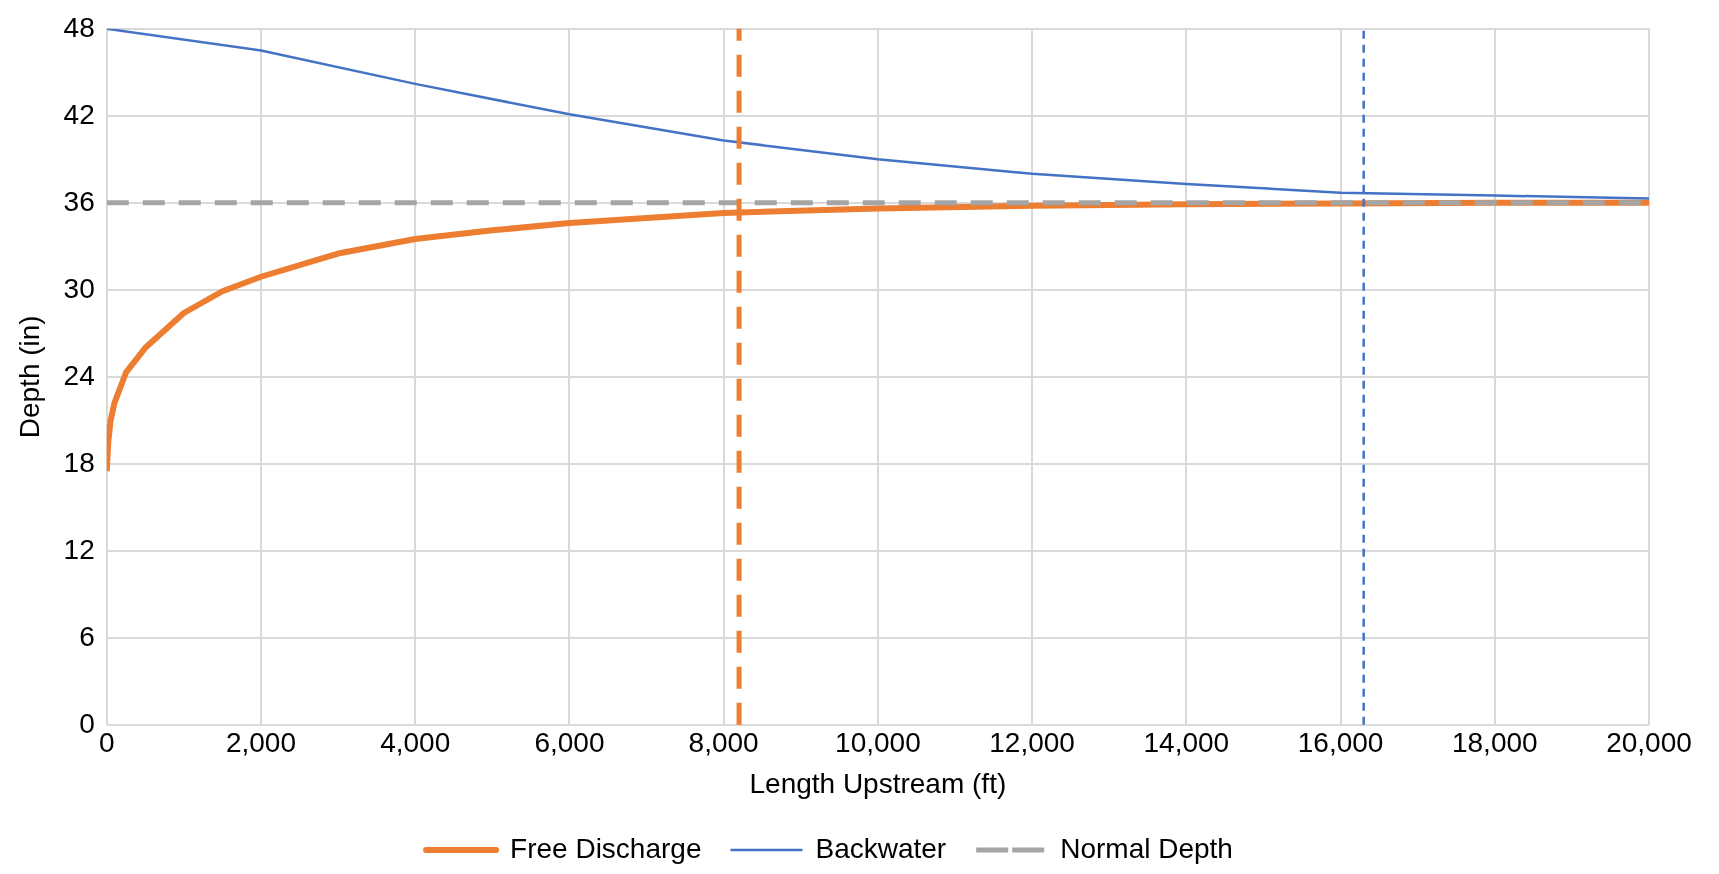 Image resolution: width=1719 pixels, height=874 pixels. What do you see at coordinates (1340, 743) in the screenshot?
I see `x-tick-label: 16,000` at bounding box center [1340, 743].